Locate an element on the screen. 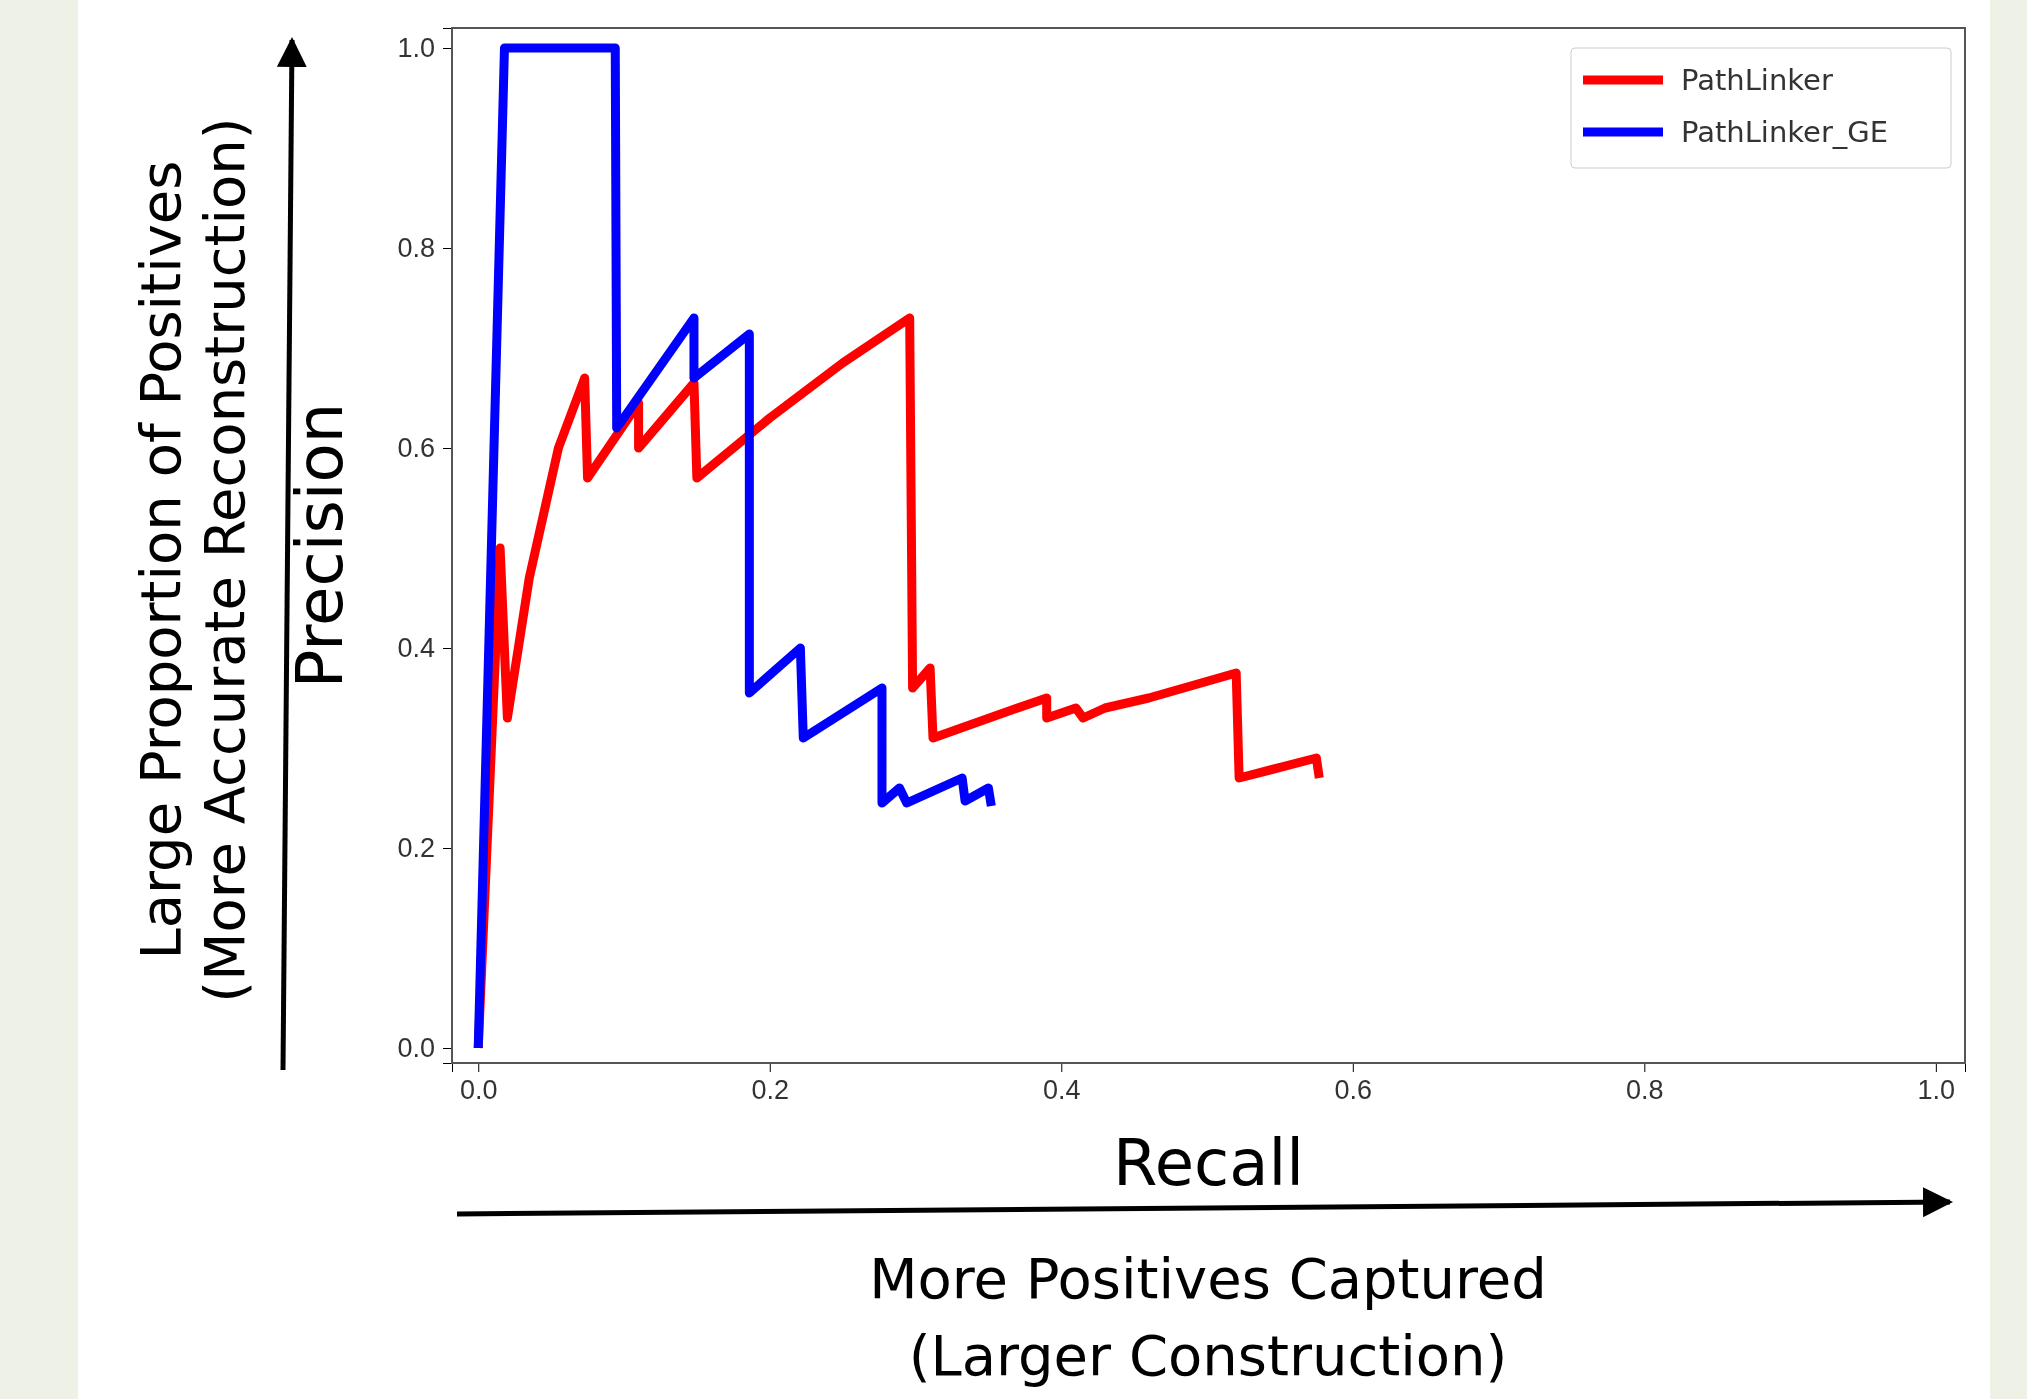  x-tick-label: 0.8 is located at coordinates (1645, 1090).